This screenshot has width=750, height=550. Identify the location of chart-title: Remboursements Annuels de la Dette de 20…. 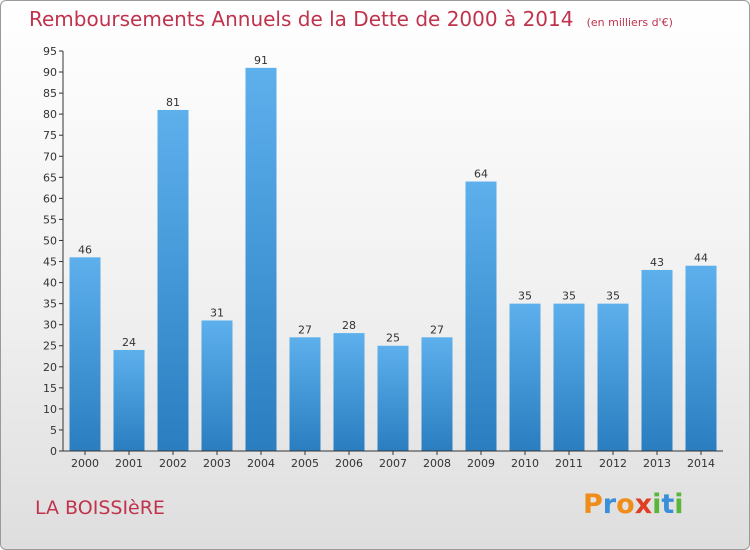
(301, 19).